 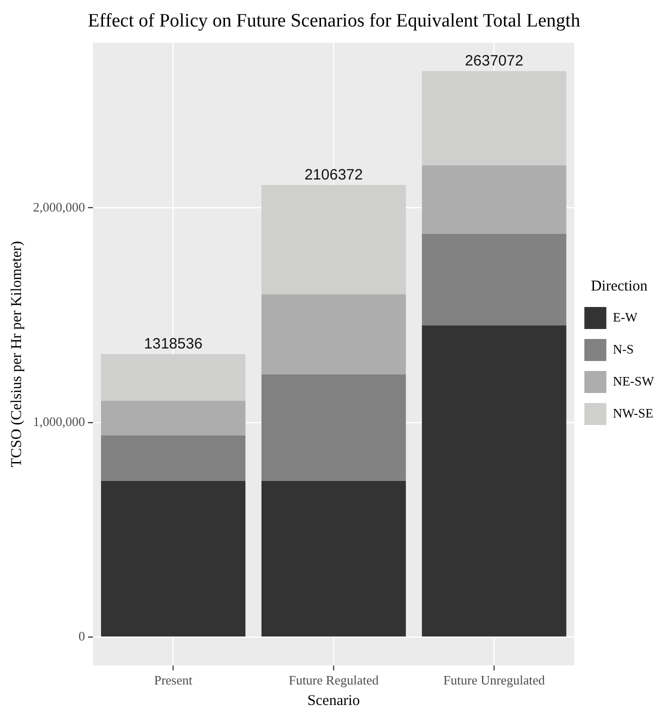 What do you see at coordinates (619, 286) in the screenshot?
I see `legend-title: Direction` at bounding box center [619, 286].